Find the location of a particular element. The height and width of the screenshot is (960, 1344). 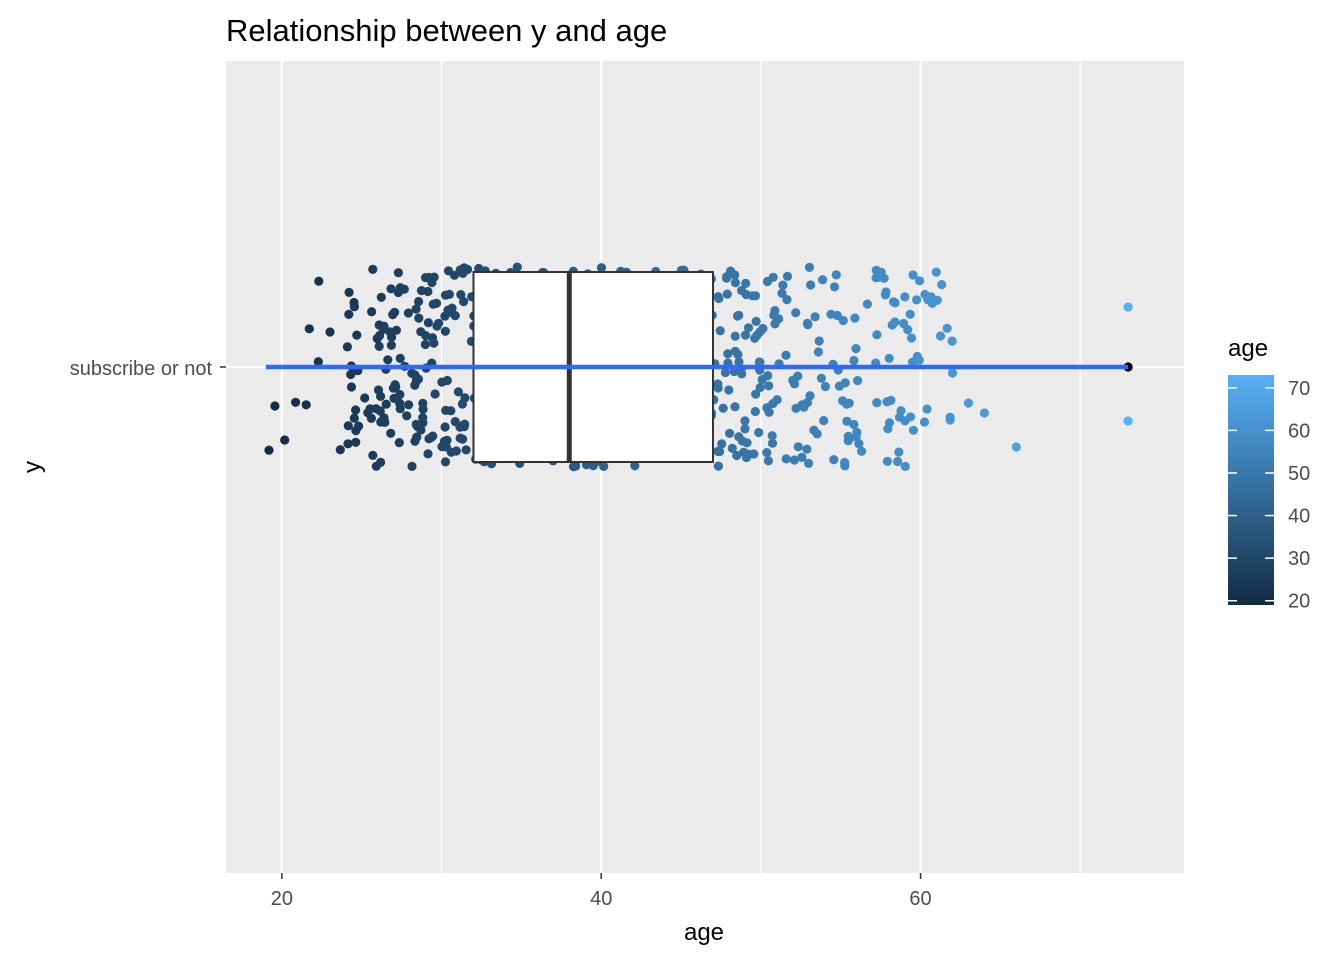

legend-tick-label: 70 is located at coordinates (1299, 389).